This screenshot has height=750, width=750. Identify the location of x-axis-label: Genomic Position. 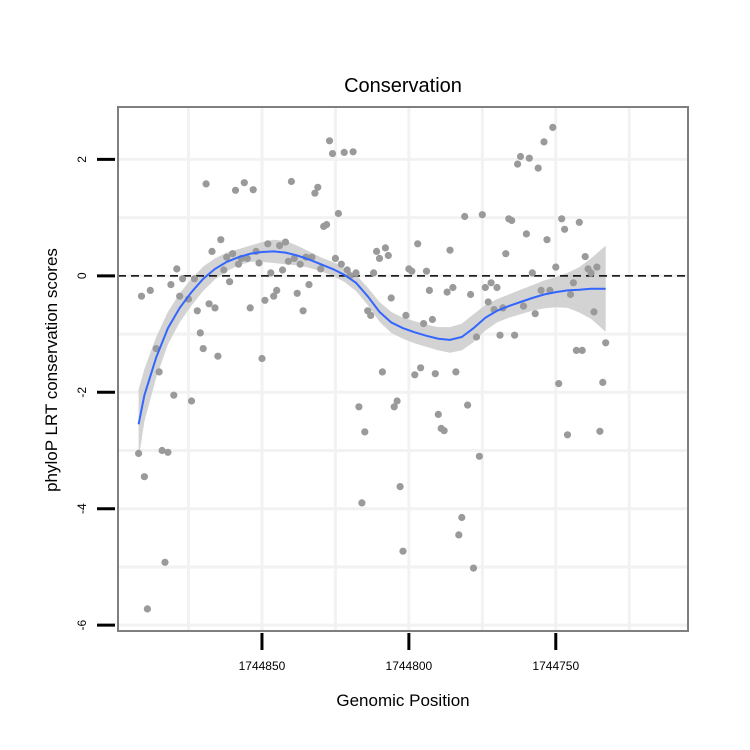
(402, 700).